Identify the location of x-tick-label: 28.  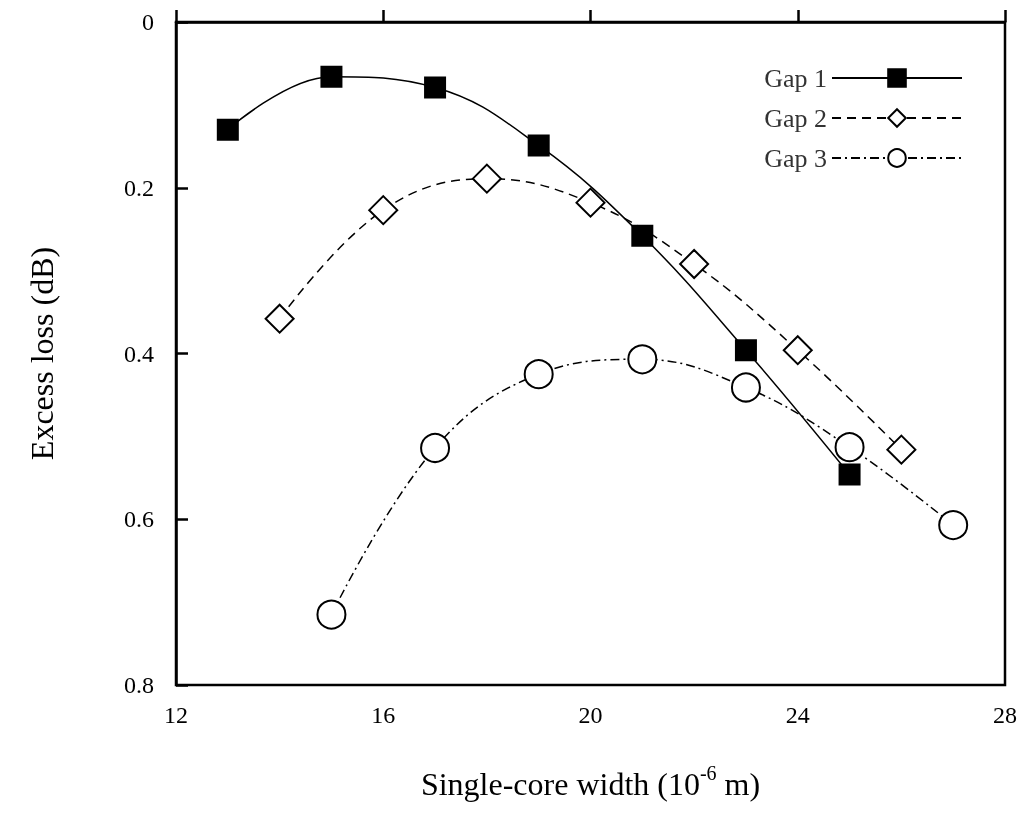
(1005, 715).